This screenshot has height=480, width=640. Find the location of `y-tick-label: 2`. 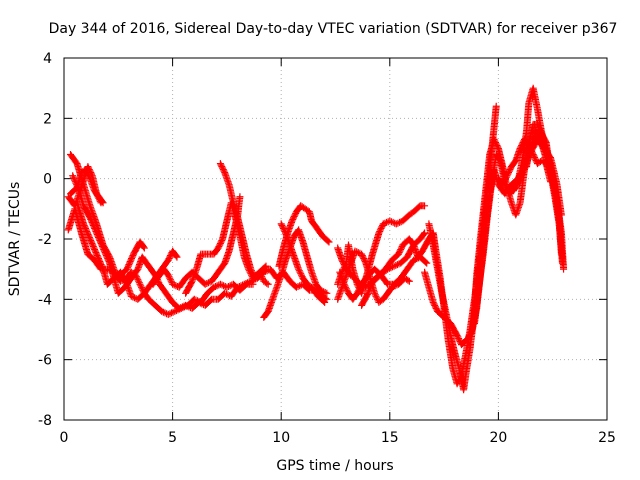

y-tick-label: 2 is located at coordinates (47, 119).